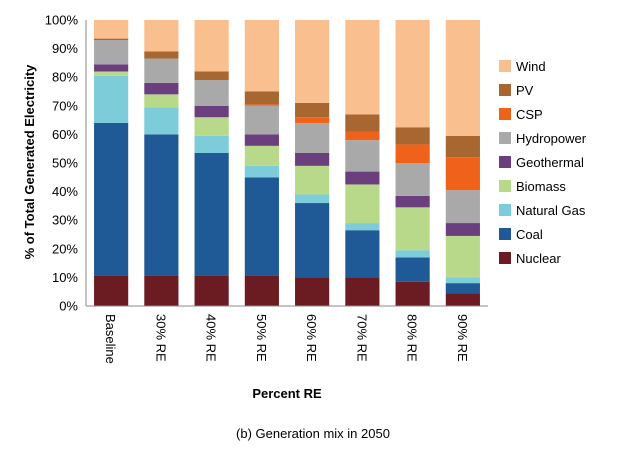 This screenshot has width=626, height=454. Describe the element at coordinates (361, 338) in the screenshot. I see `x-tick-label: 70% RE` at that location.